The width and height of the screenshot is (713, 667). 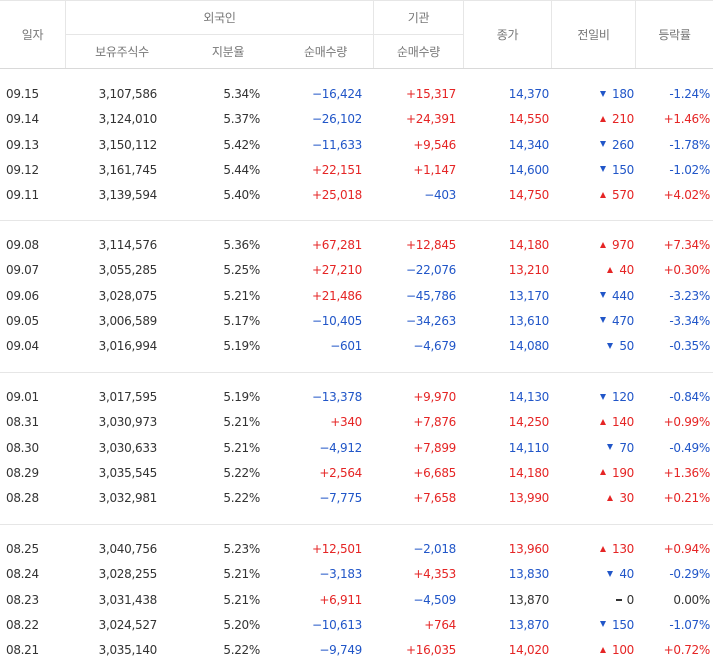 I want to click on cell-ownership-ratio: 5.21%, so click(x=241, y=447).